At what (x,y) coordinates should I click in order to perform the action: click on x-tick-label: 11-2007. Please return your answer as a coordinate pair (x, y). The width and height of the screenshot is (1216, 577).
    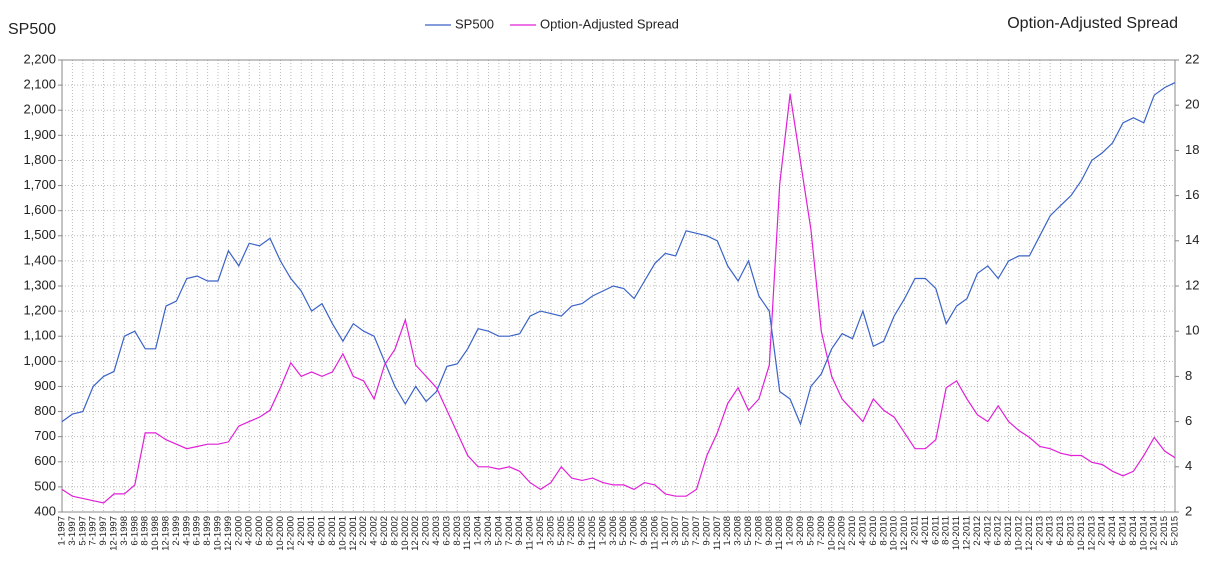
    Looking at the image, I should click on (717, 533).